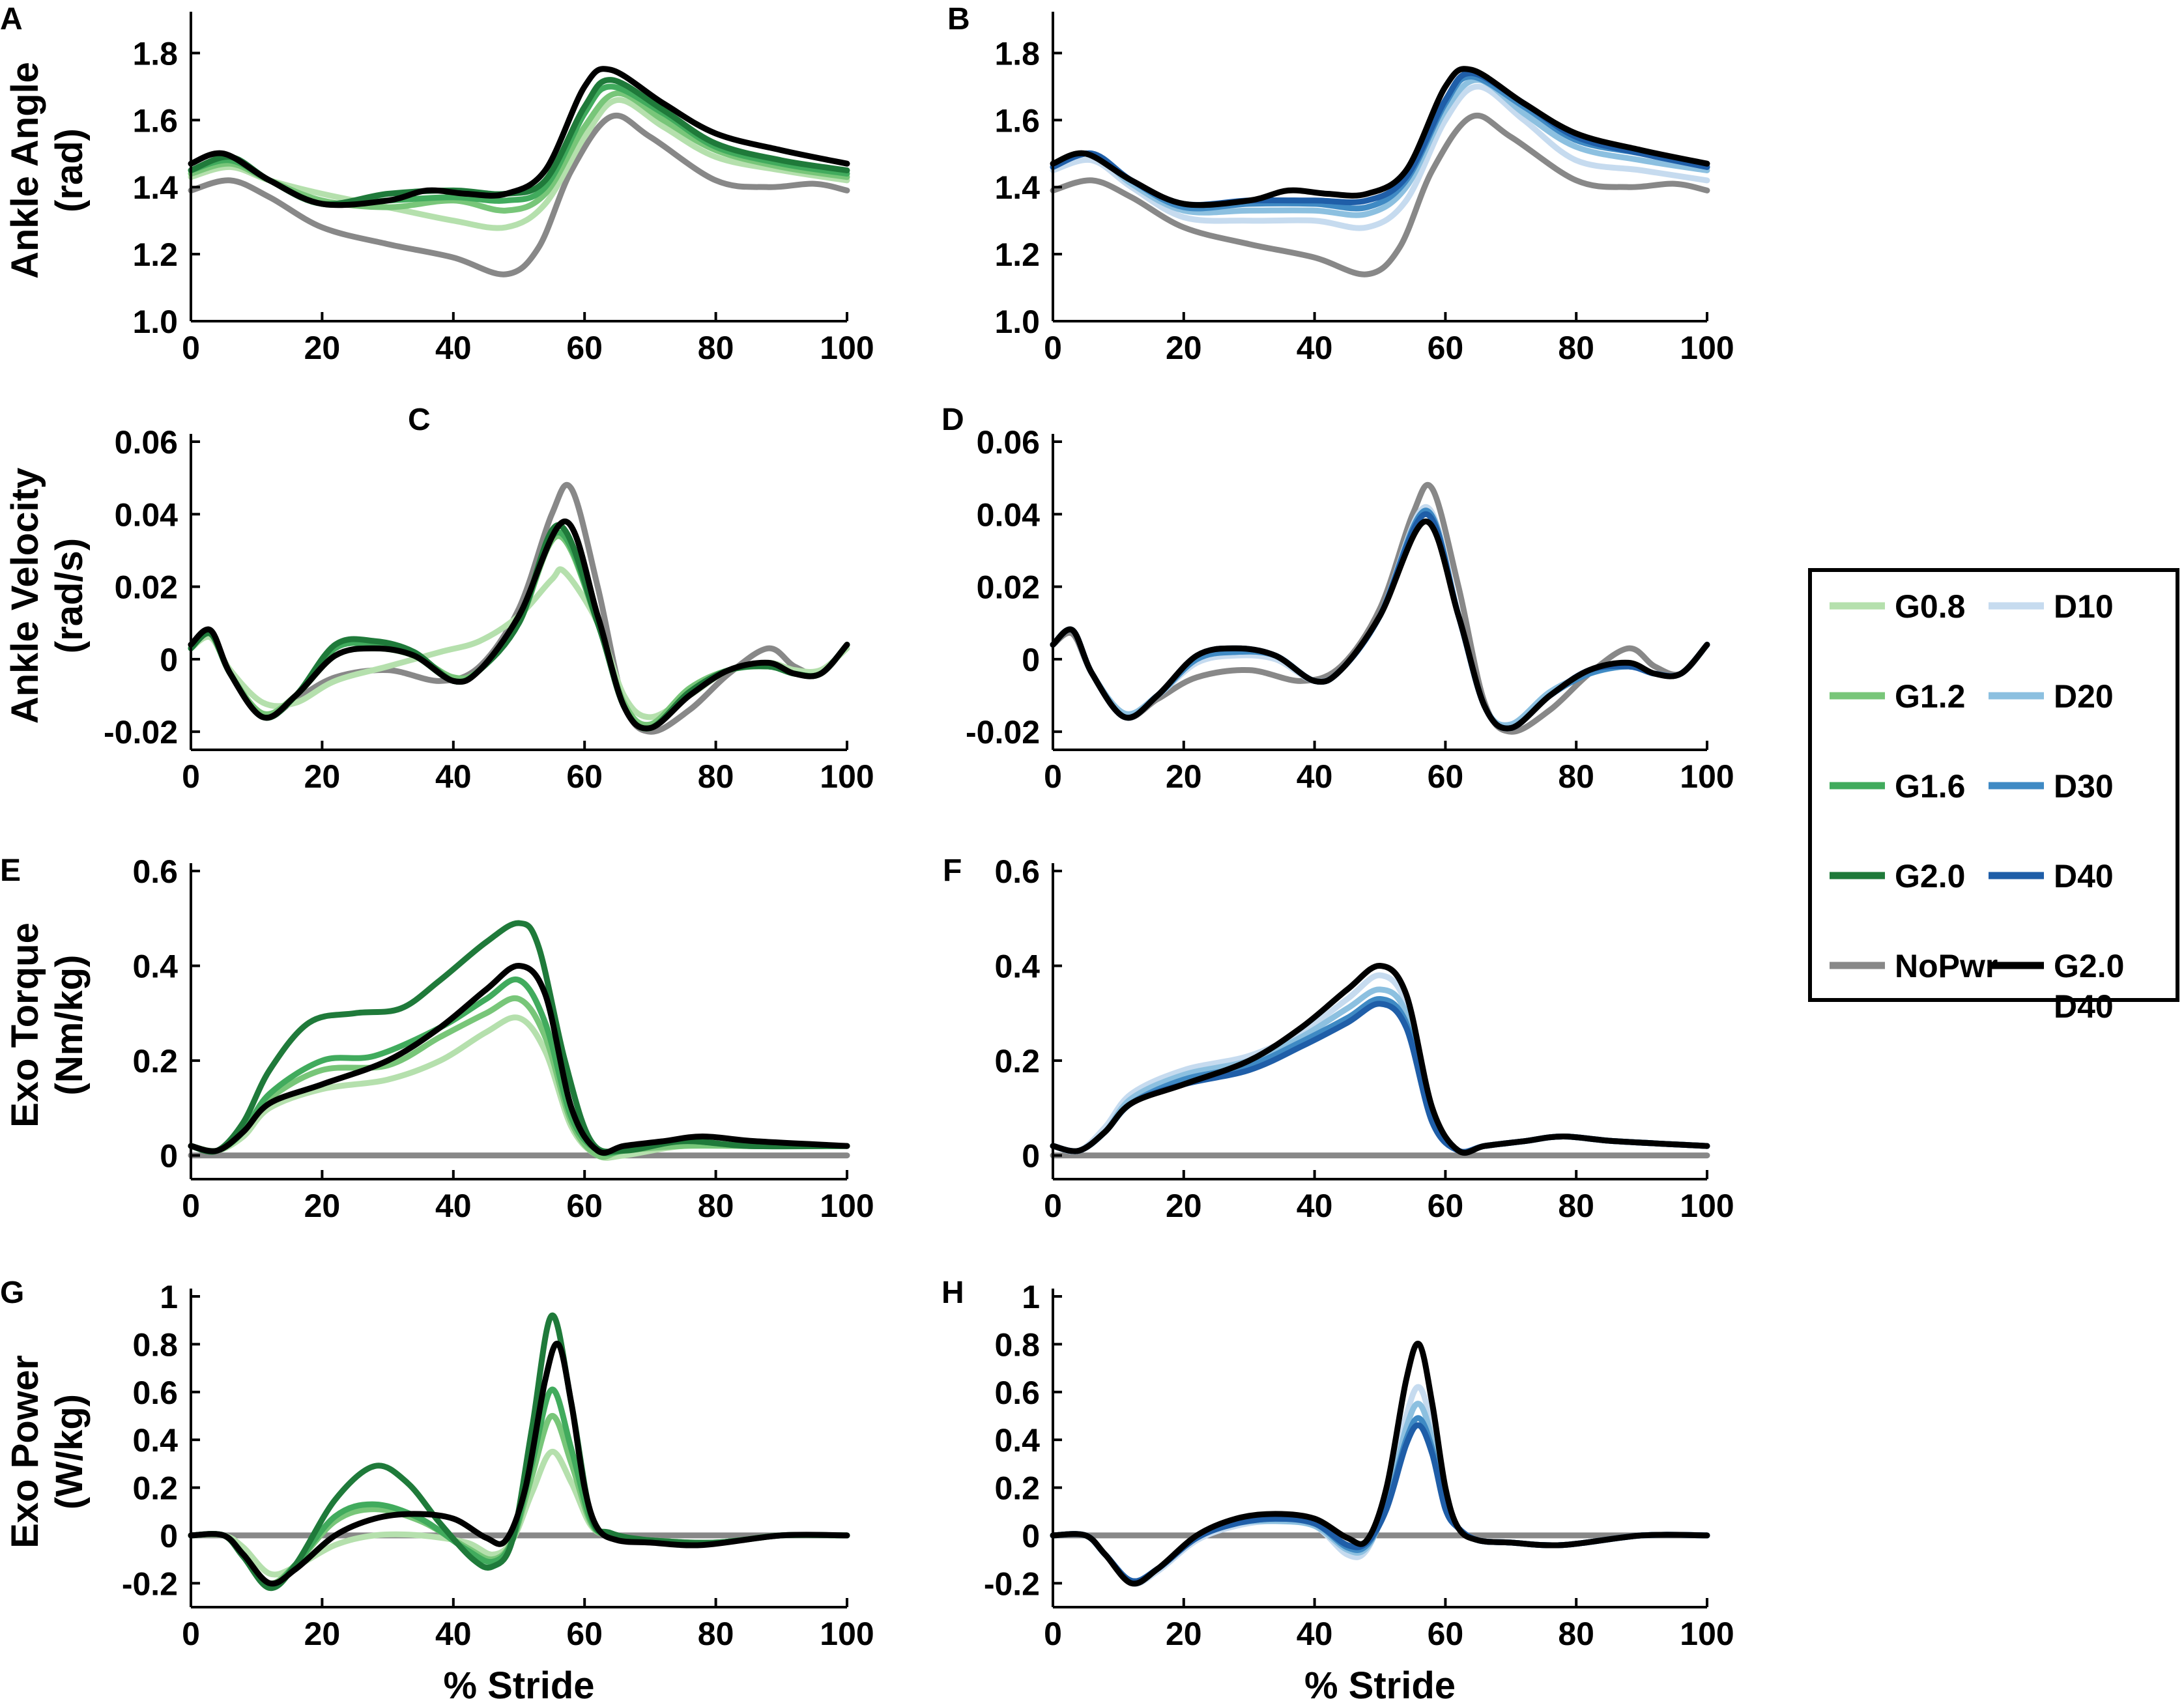 The height and width of the screenshot is (1699, 2184). I want to click on legend-entry-d20: D20, so click(2051, 696).